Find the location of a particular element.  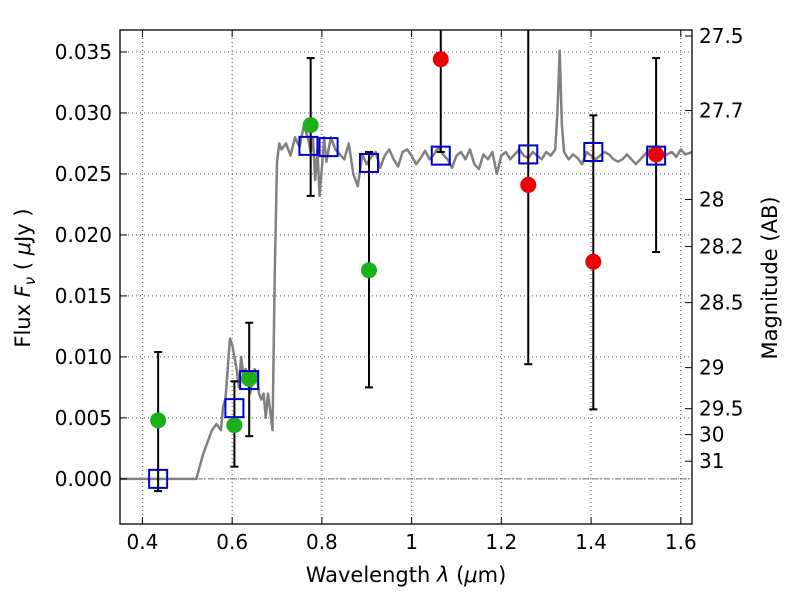

y2-tick-label: 27.5 is located at coordinates (721, 36).